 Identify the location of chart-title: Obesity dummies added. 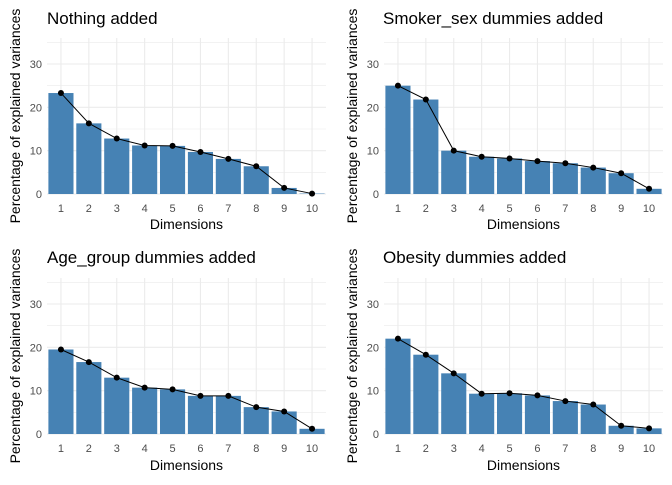
(474, 257).